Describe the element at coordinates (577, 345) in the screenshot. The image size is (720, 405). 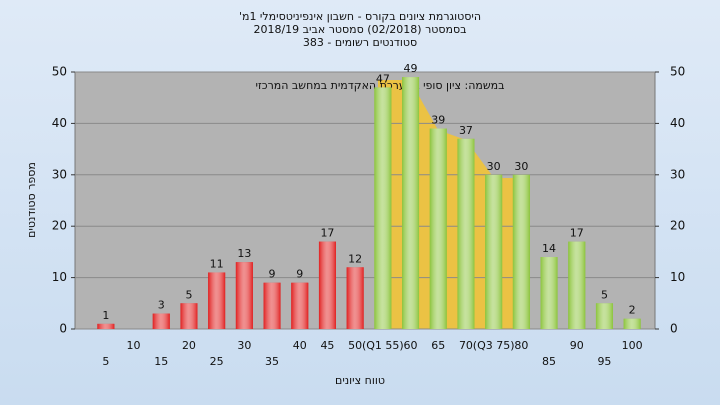
I see `x-tick-label: 90` at that location.